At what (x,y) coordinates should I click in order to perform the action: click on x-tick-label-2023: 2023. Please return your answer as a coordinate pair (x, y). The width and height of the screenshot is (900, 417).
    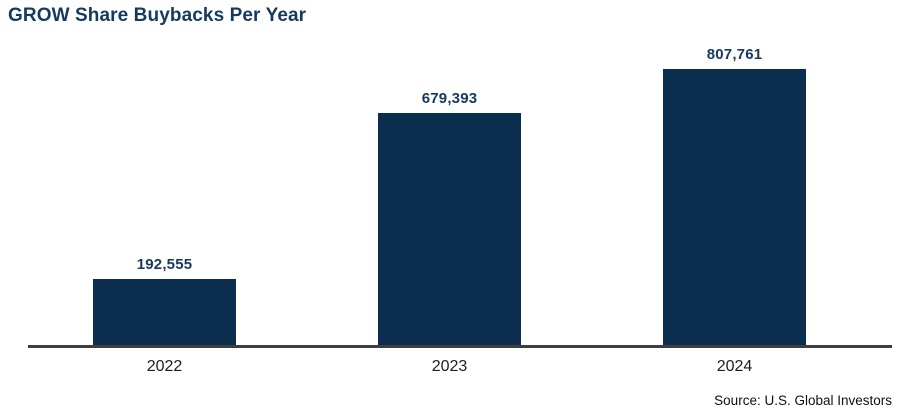
    Looking at the image, I should click on (449, 366).